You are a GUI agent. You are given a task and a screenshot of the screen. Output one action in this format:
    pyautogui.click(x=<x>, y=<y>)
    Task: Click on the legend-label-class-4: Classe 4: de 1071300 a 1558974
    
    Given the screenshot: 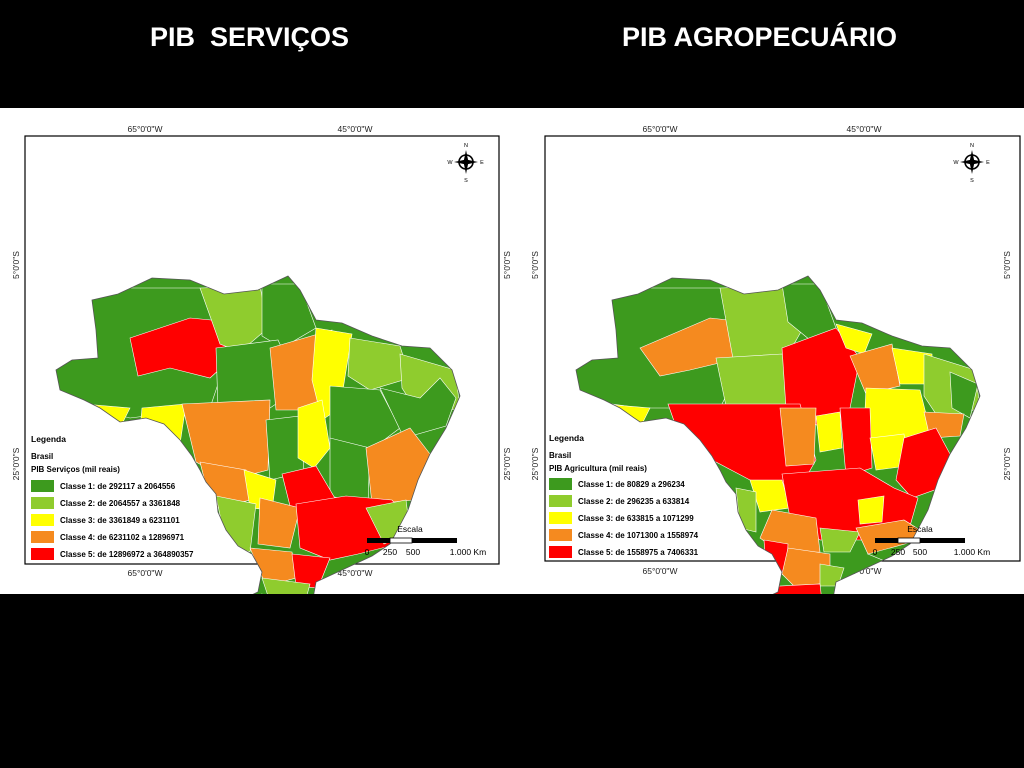 What is the action you would take?
    pyautogui.click(x=638, y=535)
    